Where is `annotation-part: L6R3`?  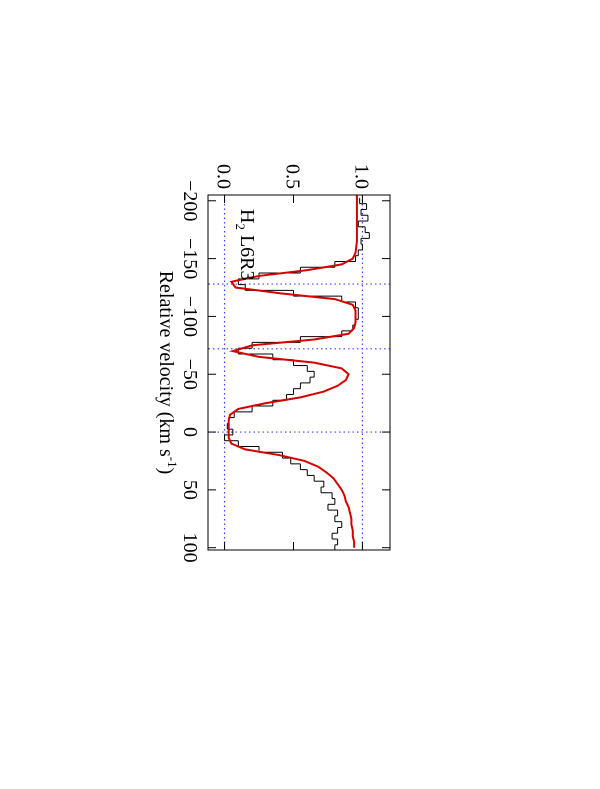 annotation-part: L6R3 is located at coordinates (247, 255).